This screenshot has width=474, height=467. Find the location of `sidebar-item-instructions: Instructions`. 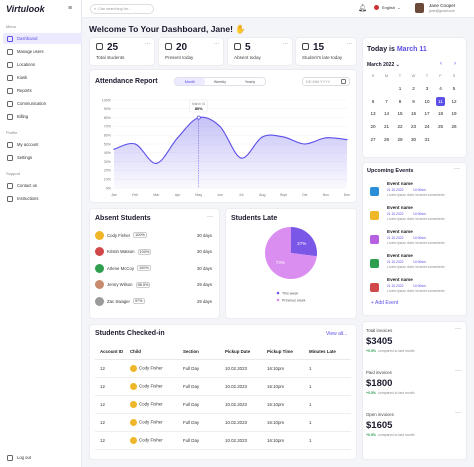

sidebar-item-instructions: Instructions is located at coordinates (42, 198).